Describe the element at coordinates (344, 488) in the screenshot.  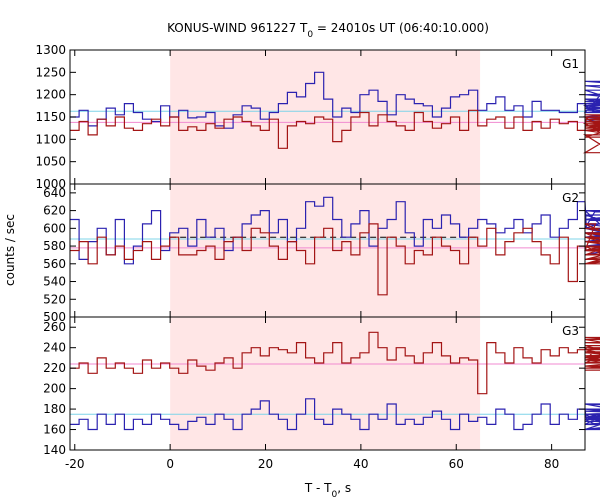
I see `x-axis-label-rest: , s` at that location.